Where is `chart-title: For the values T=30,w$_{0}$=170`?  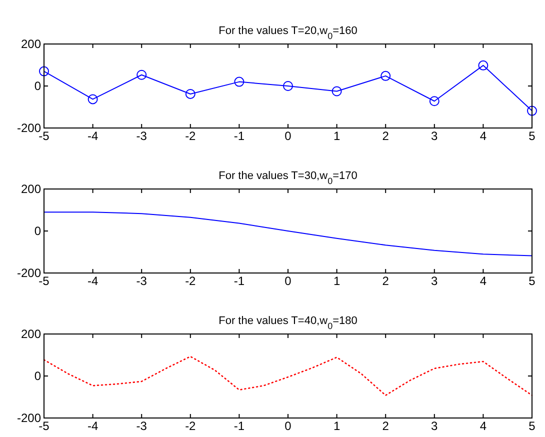
chart-title: For the values T=30,w$_{0}$=170 is located at coordinates (288, 178).